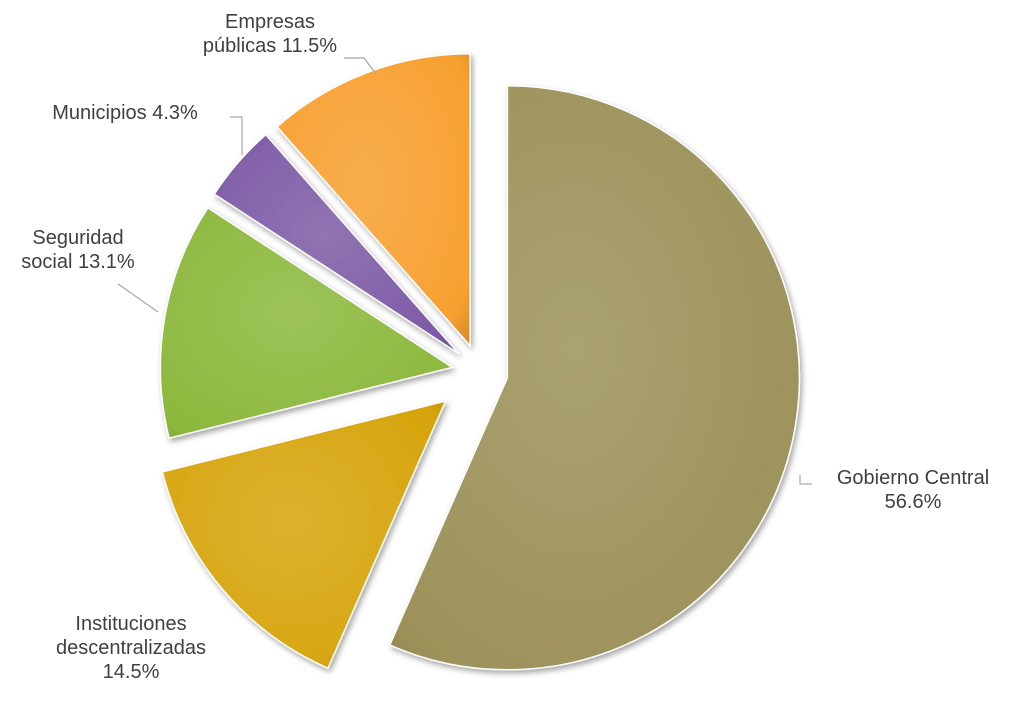 The width and height of the screenshot is (1021, 708). I want to click on data-label-line: Seguridad, so click(77, 238).